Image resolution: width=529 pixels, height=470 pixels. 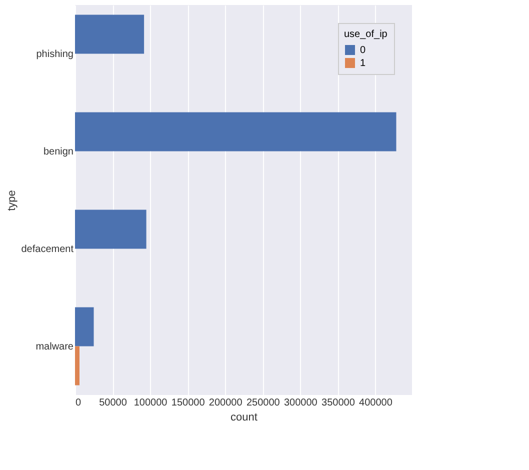 I want to click on x-tick-label: 200000, so click(x=225, y=403).